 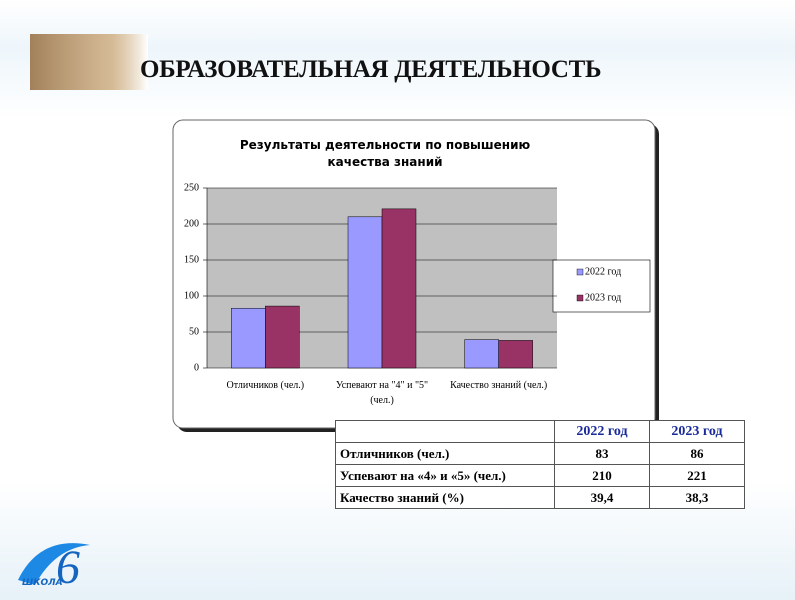 What do you see at coordinates (697, 497) in the screenshot?
I see `table-cell: 38,3` at bounding box center [697, 497].